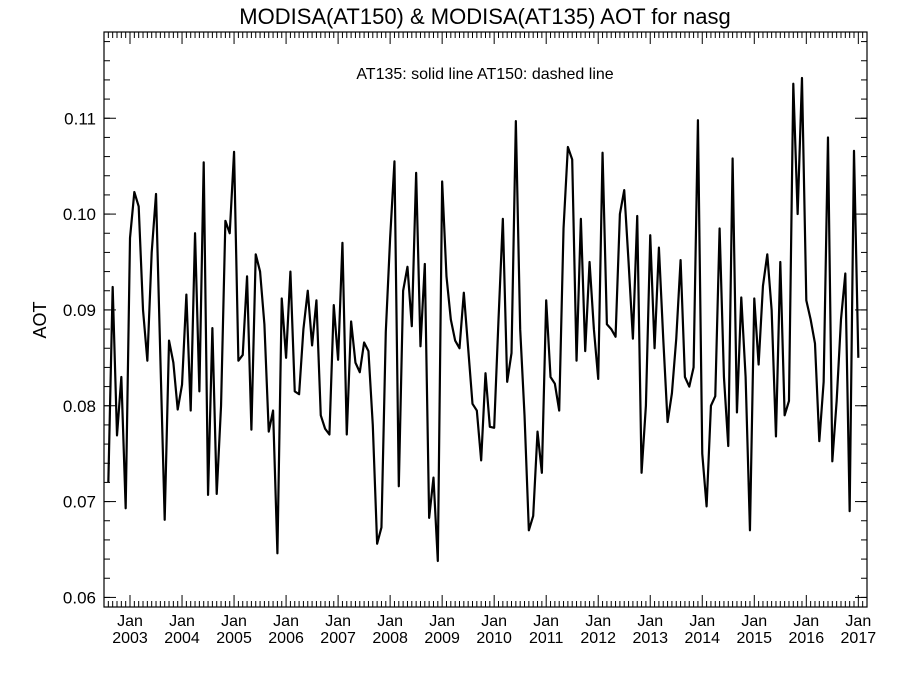 This screenshot has width=900, height=675. What do you see at coordinates (390, 638) in the screenshot?
I see `x-tick-year-label: 2008` at bounding box center [390, 638].